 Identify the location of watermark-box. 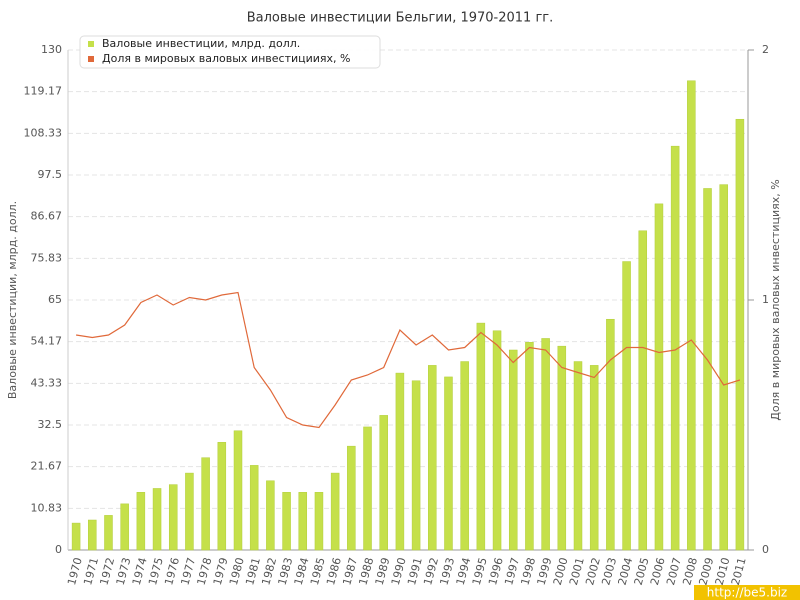
(747, 592).